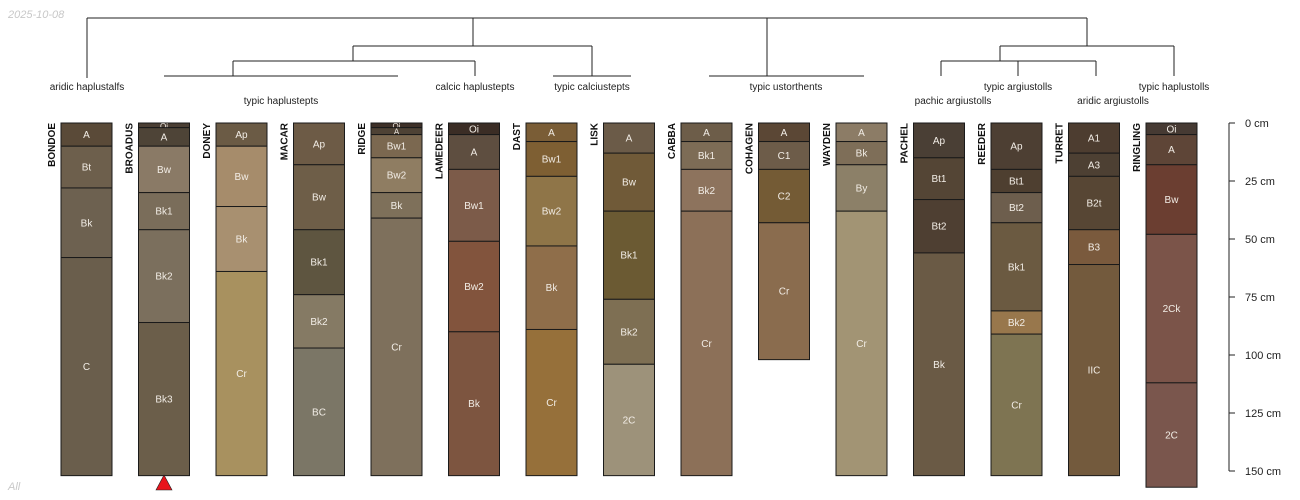  What do you see at coordinates (905, 143) in the screenshot?
I see `profile-name: PACHEL` at bounding box center [905, 143].